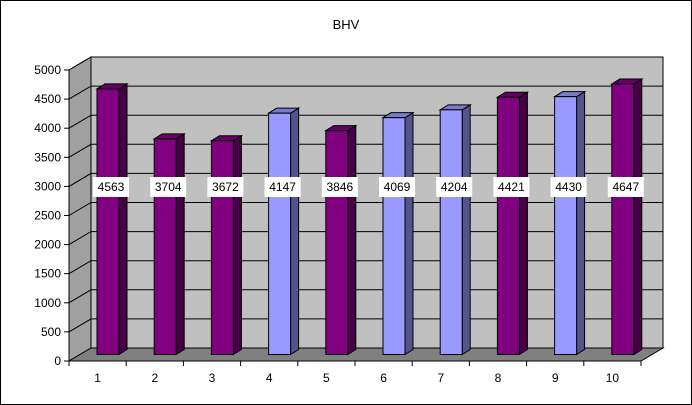 This screenshot has height=405, width=692. Describe the element at coordinates (212, 378) in the screenshot. I see `x-tick-label: 3` at that location.